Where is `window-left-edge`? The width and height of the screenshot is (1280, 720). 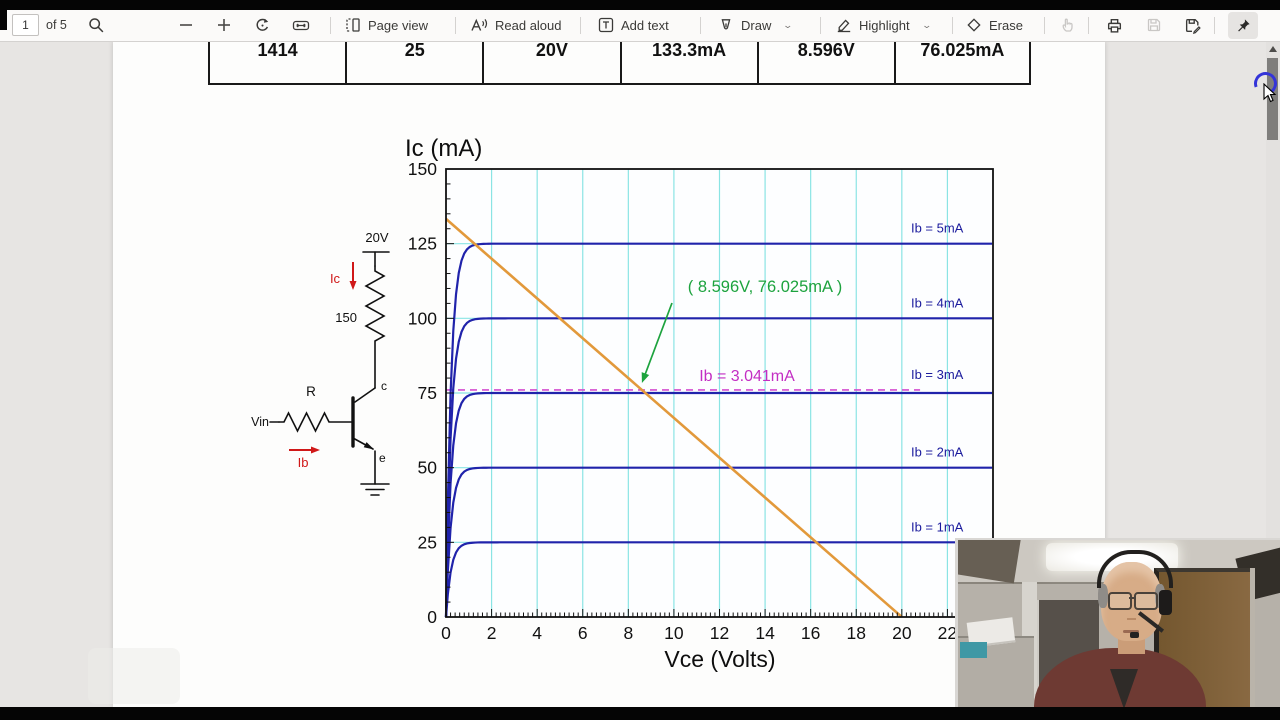
window-left-edge is located at coordinates (3, 15).